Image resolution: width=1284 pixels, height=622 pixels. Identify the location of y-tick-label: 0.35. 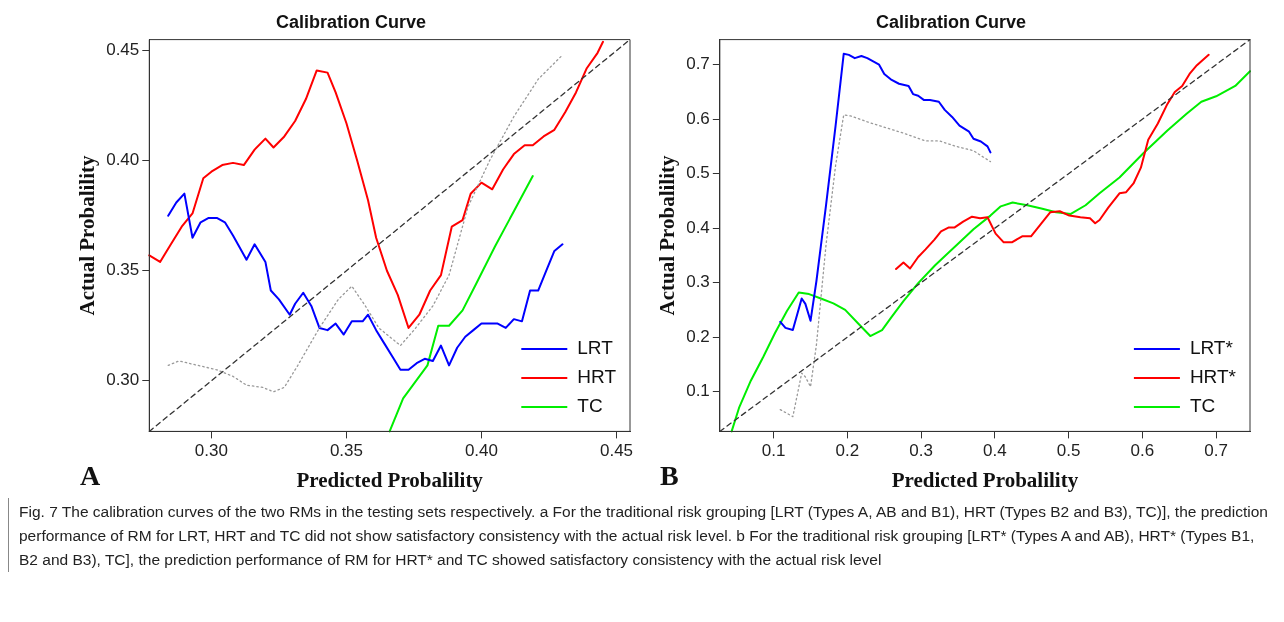
(123, 270).